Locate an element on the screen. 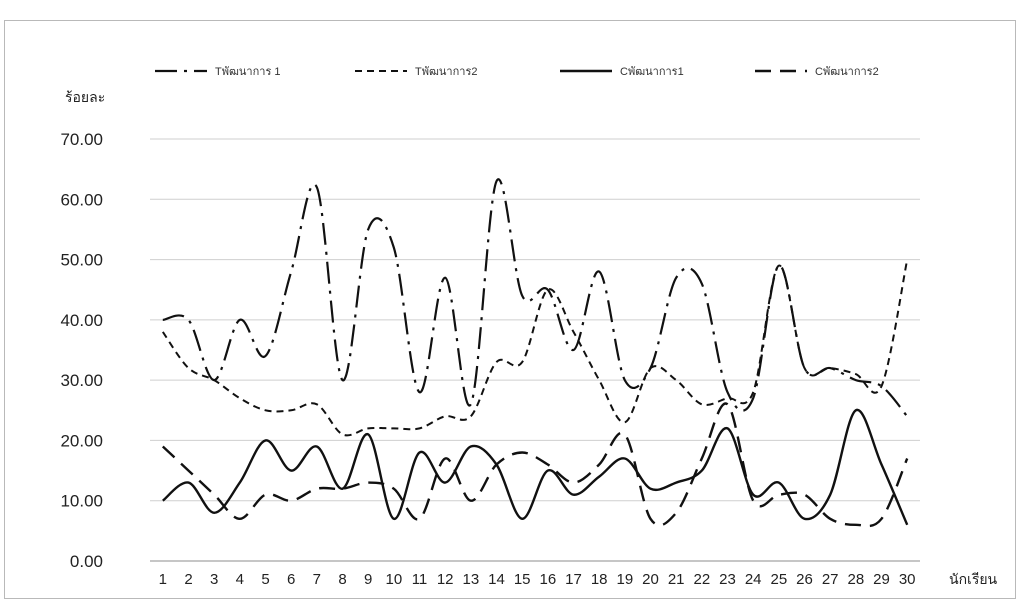 The image size is (1023, 603). legend-label: Tพัฒนาการ 1 is located at coordinates (248, 72).